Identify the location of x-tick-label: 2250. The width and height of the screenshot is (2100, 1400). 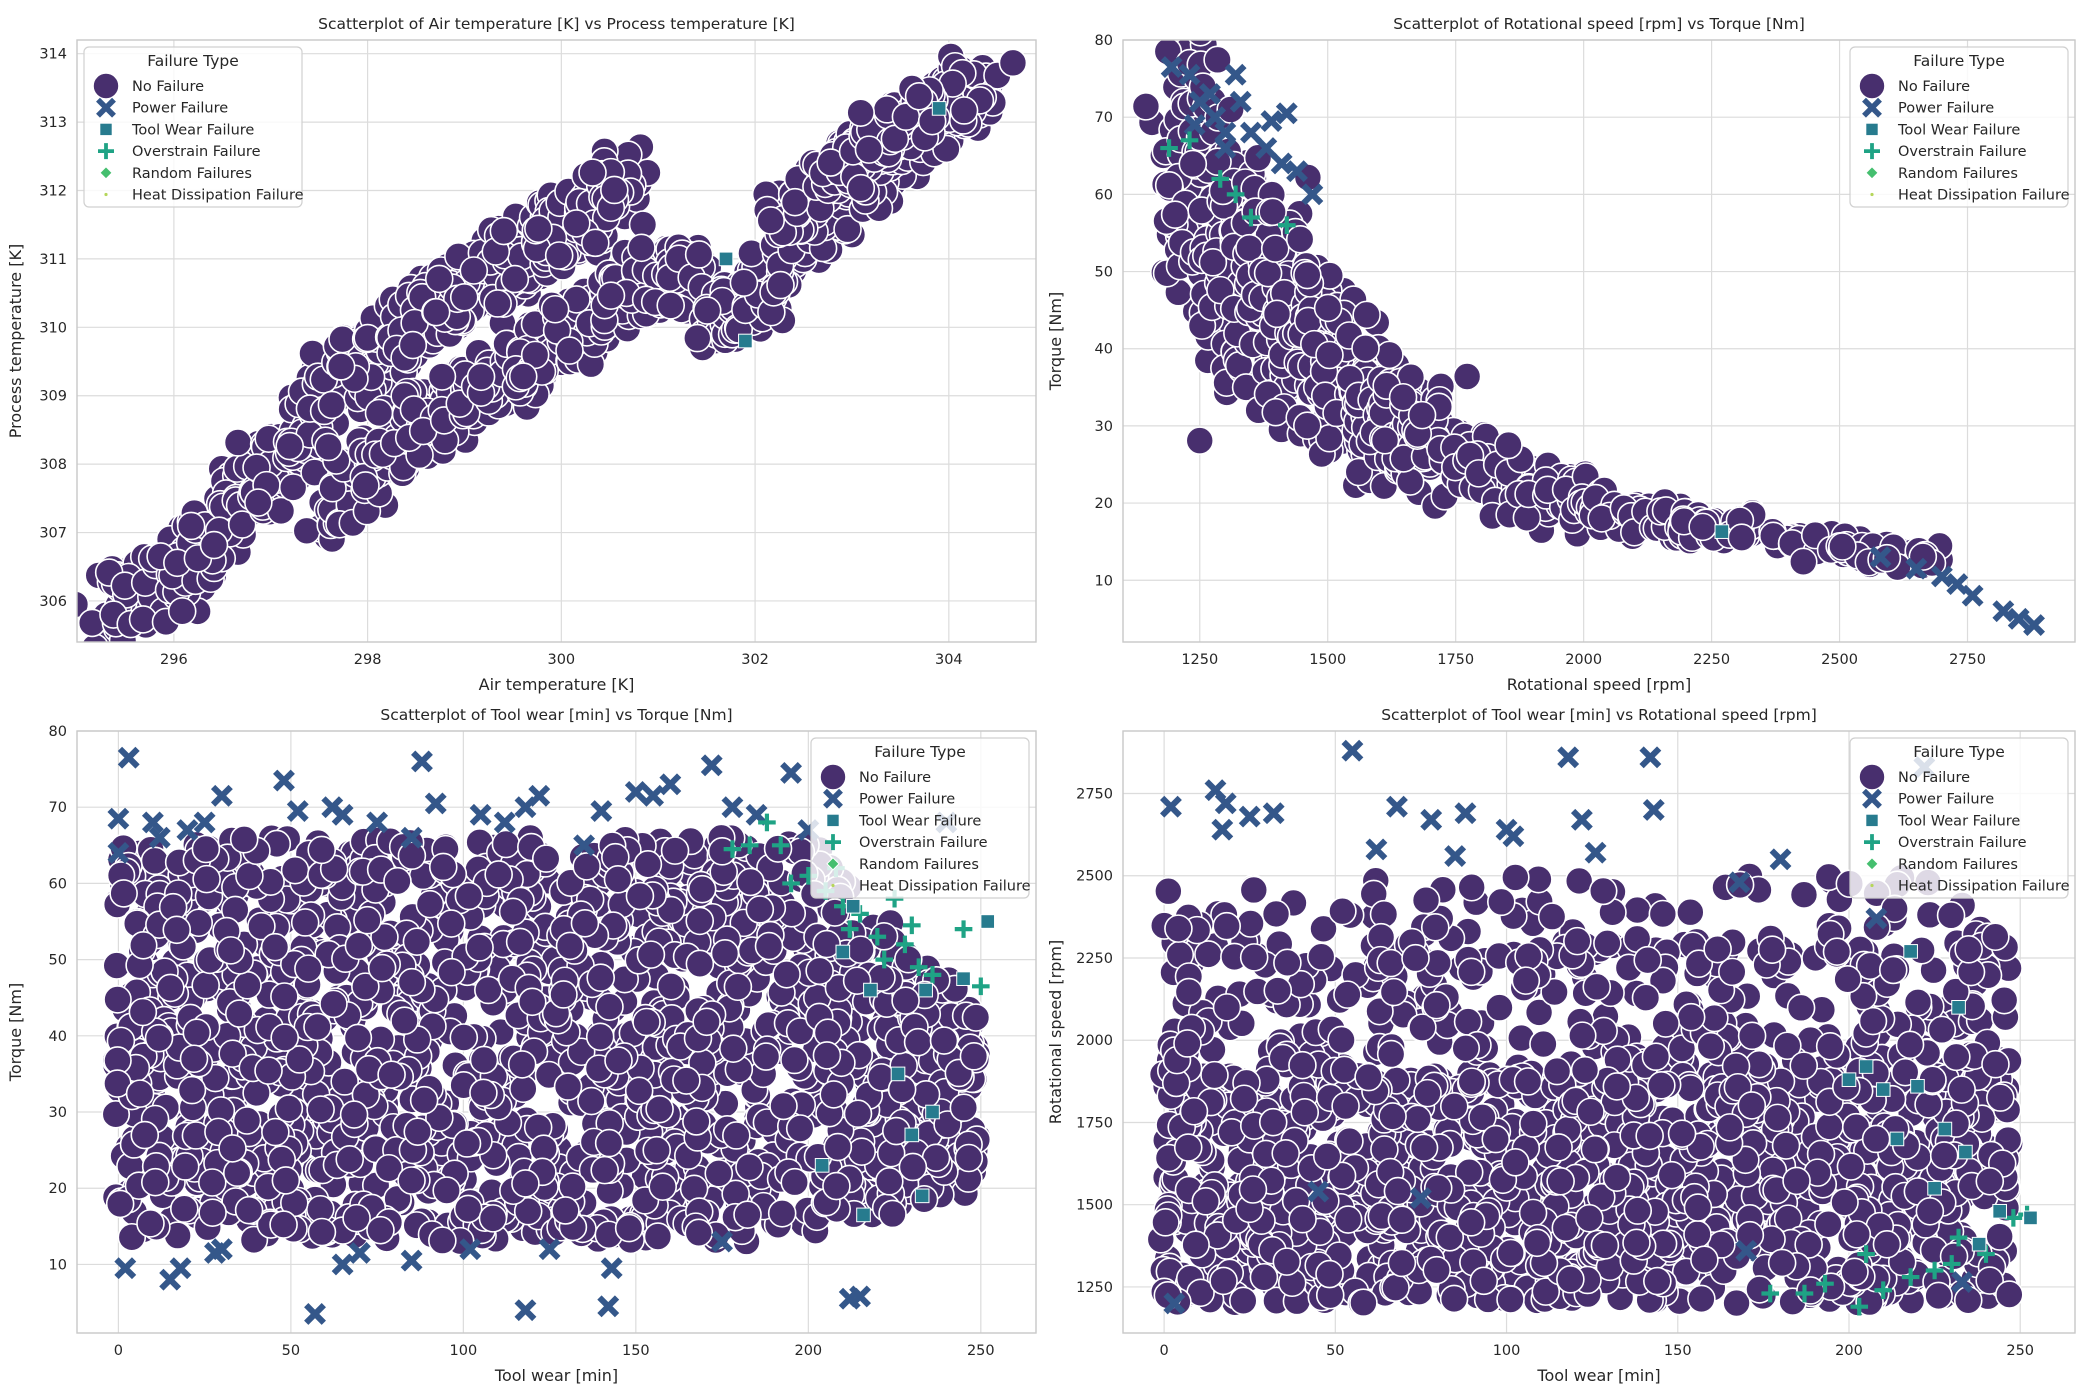
(1711, 660).